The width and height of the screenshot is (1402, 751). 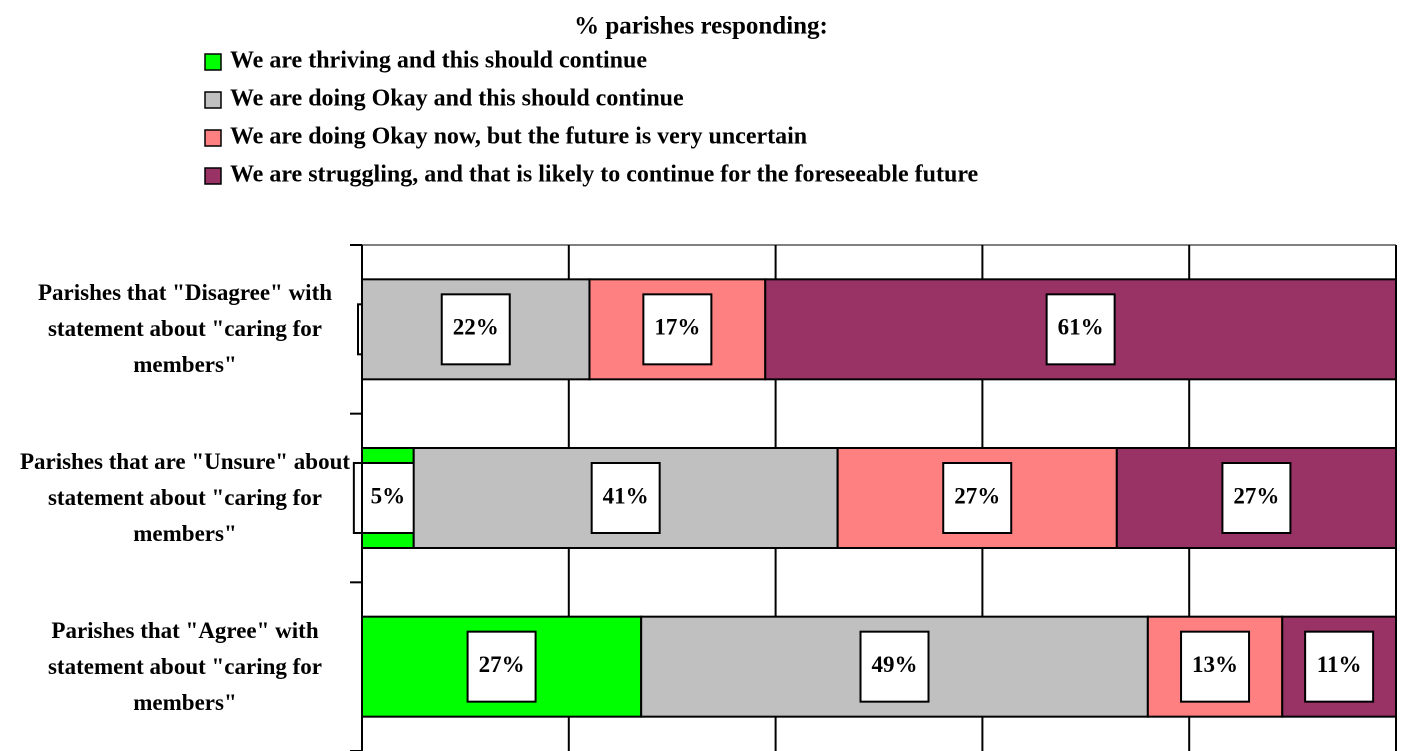 What do you see at coordinates (701, 26) in the screenshot?
I see `legend-title: % parishes responding:` at bounding box center [701, 26].